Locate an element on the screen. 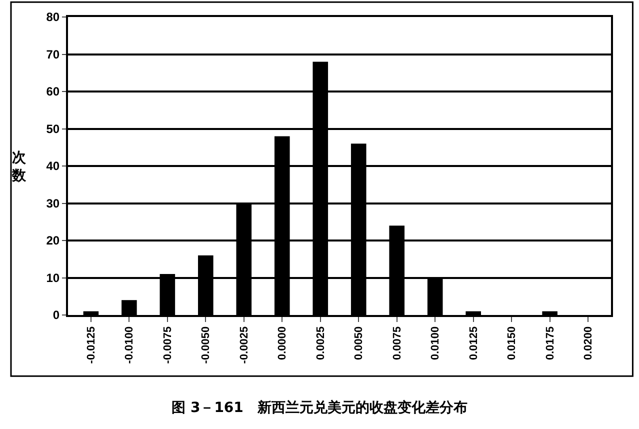 The image size is (639, 429). text: 图 3－161 新西兰元兑美元的收盘变化差分布 is located at coordinates (320, 407).